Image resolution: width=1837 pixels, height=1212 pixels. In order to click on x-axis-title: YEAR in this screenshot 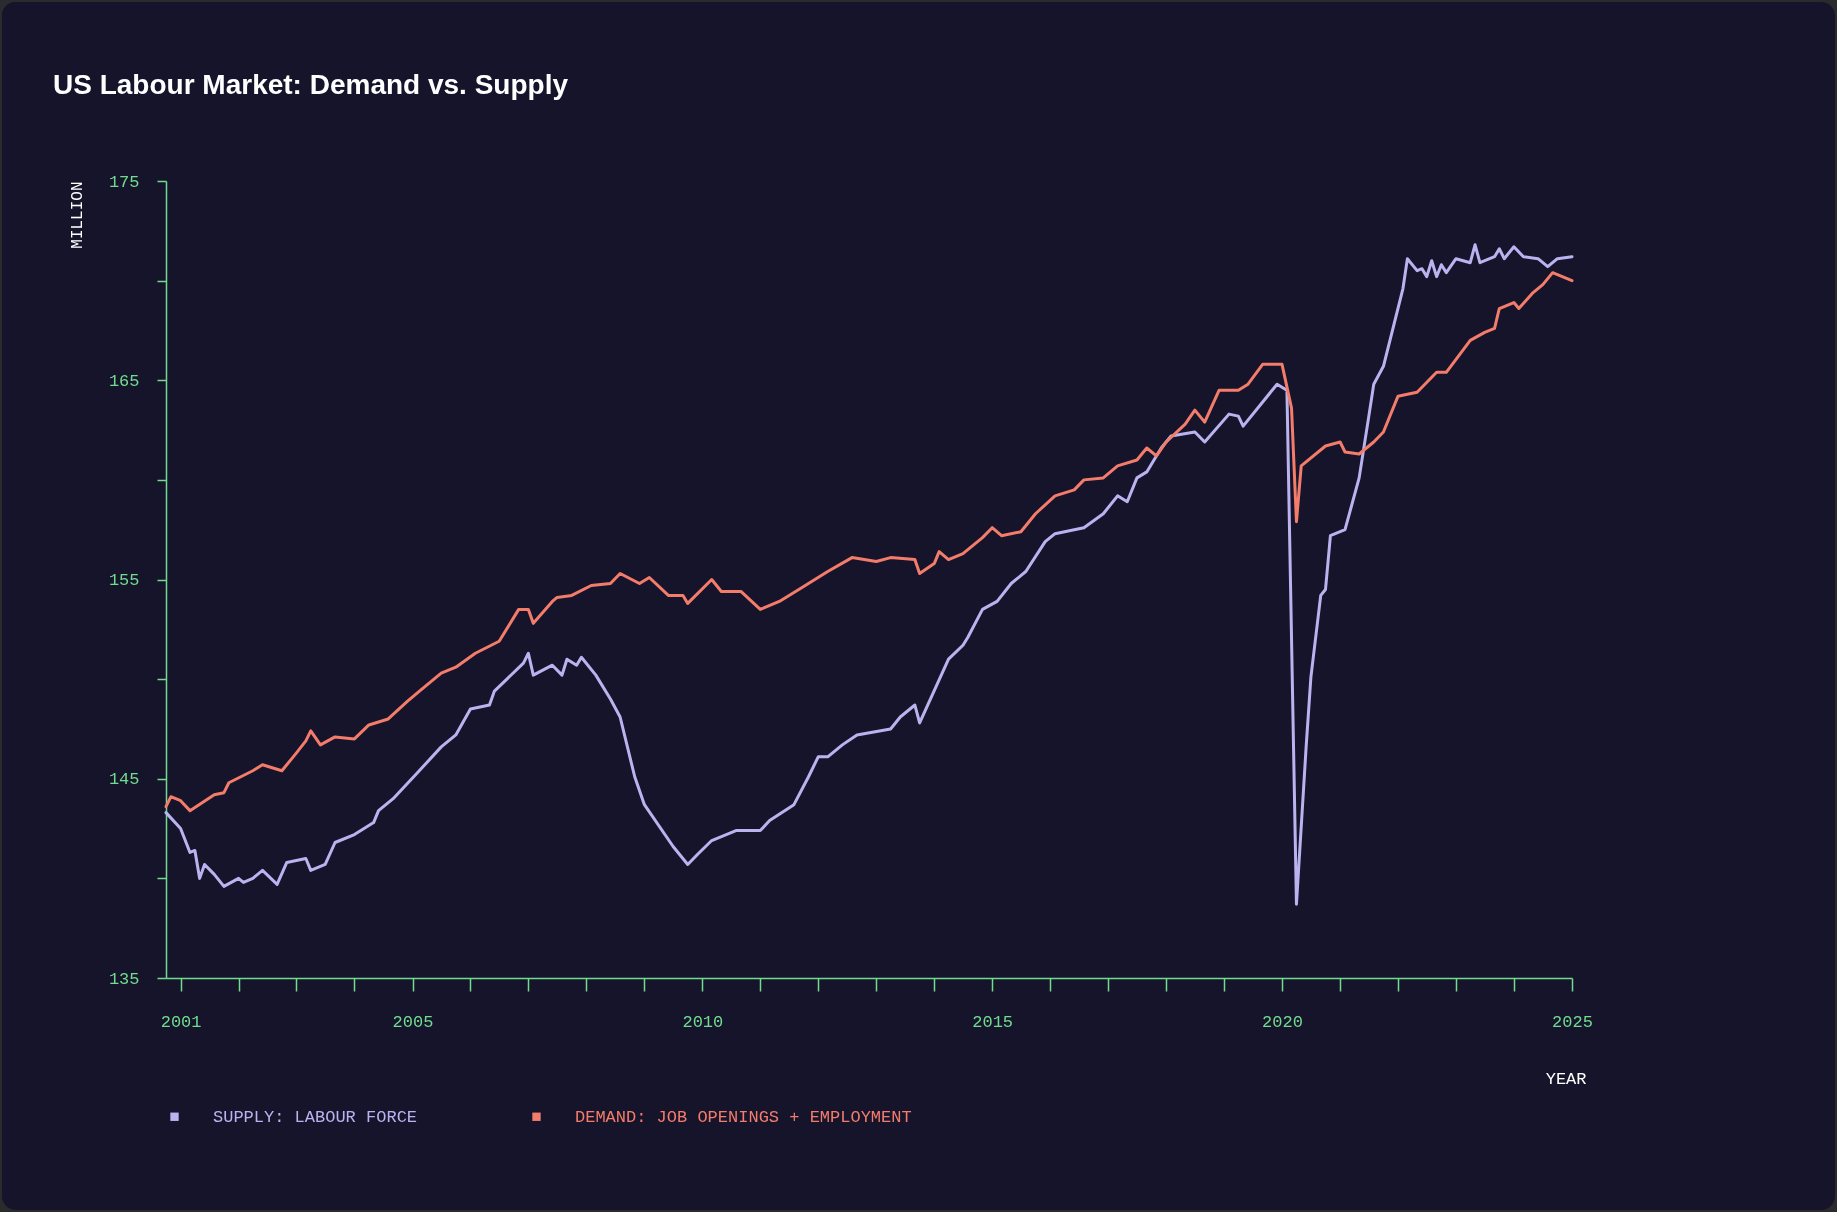, I will do `click(1566, 1079)`.